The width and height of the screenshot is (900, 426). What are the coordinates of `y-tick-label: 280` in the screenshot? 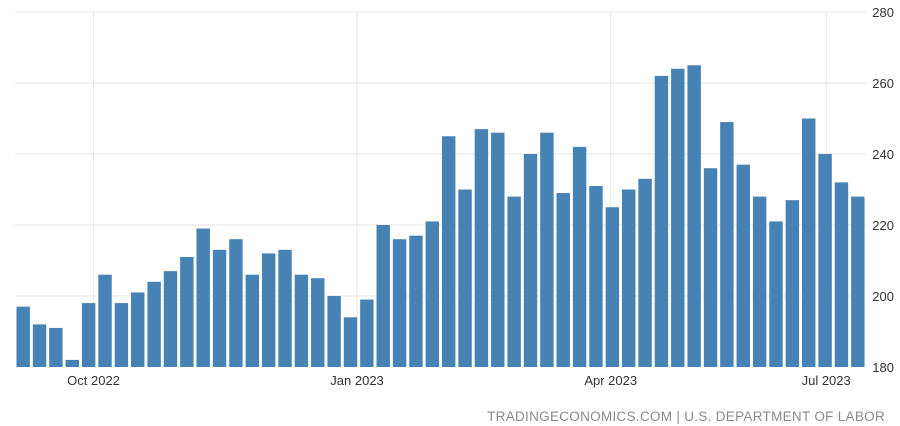 It's located at (883, 12).